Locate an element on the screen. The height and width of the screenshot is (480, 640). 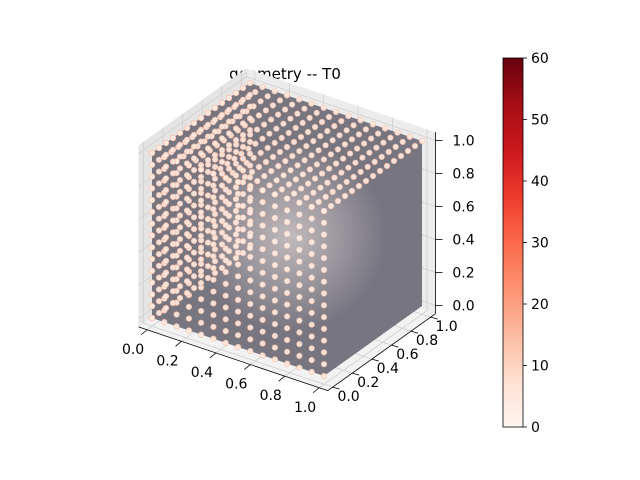
z-tick-label: 1.0 is located at coordinates (463, 141).